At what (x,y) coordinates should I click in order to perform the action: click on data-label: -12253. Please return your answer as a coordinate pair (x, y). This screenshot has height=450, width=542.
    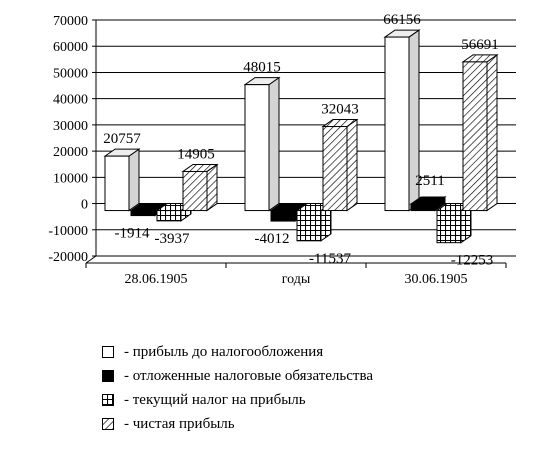
    Looking at the image, I should click on (472, 261).